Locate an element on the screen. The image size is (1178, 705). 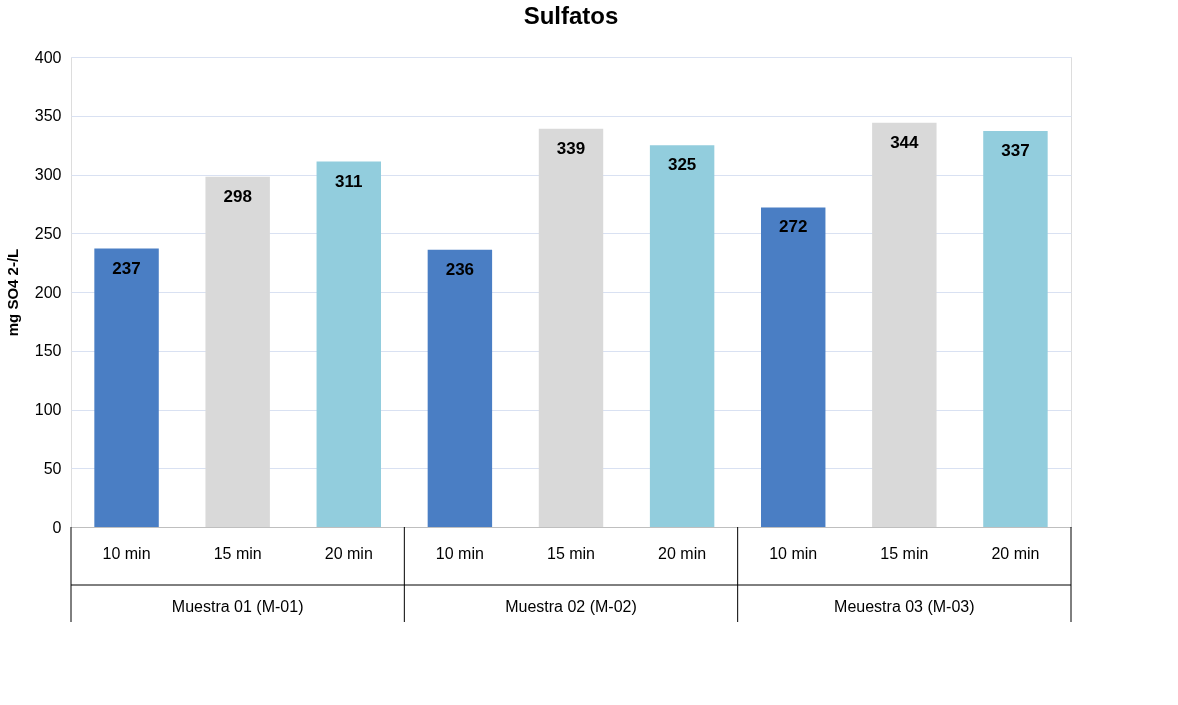
data-label: 344 is located at coordinates (905, 142).